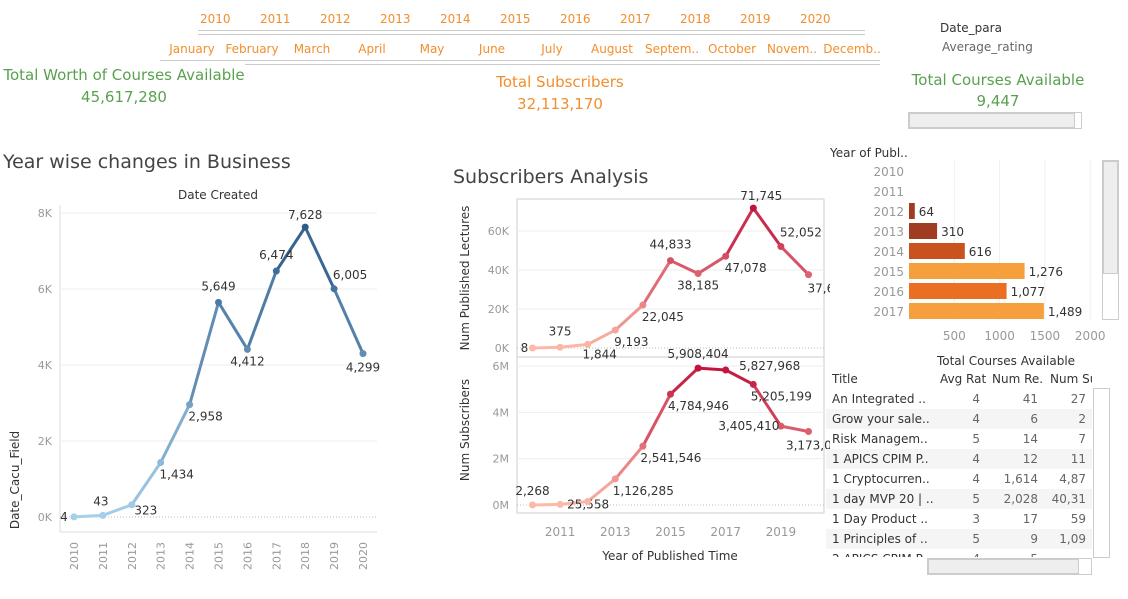 Image resolution: width=1128 pixels, height=599 pixels. I want to click on month-filter-item: June, so click(492, 49).